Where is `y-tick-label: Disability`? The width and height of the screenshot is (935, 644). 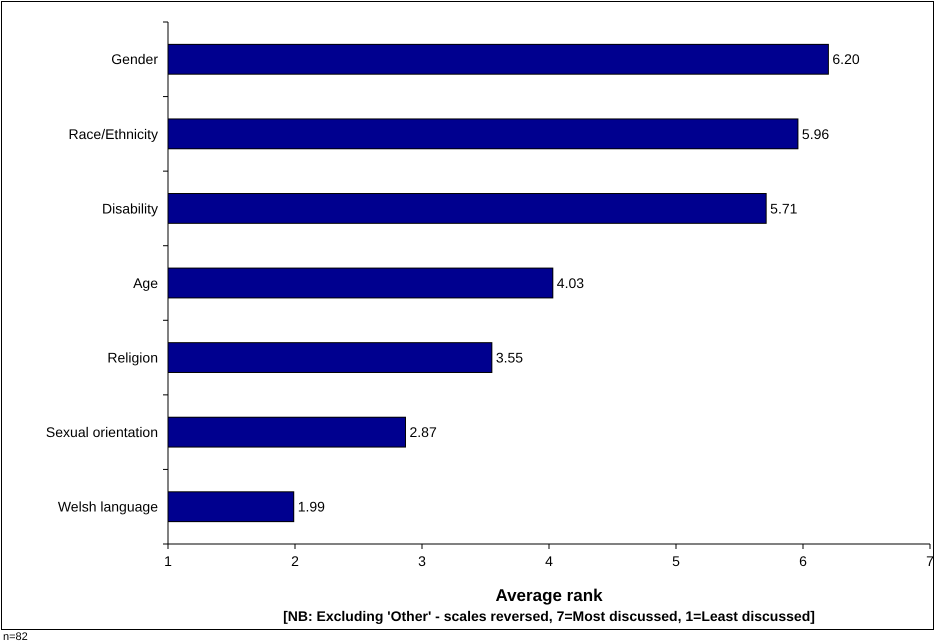 y-tick-label: Disability is located at coordinates (130, 208).